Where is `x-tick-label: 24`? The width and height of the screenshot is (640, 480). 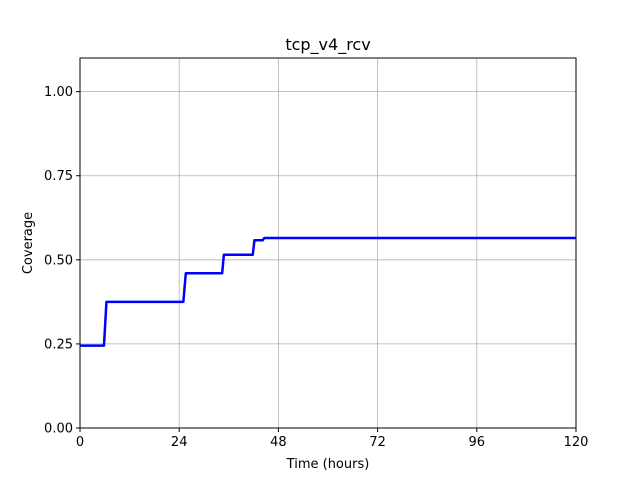 x-tick-label: 24 is located at coordinates (179, 442).